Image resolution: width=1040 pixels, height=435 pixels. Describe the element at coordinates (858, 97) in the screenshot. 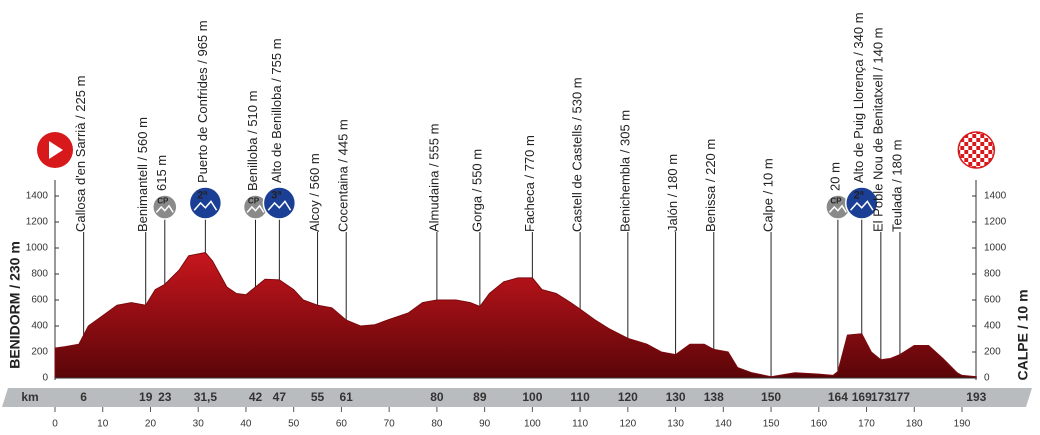

I see `waypoint-name: Alto de Puig Llorença / 340 m` at that location.